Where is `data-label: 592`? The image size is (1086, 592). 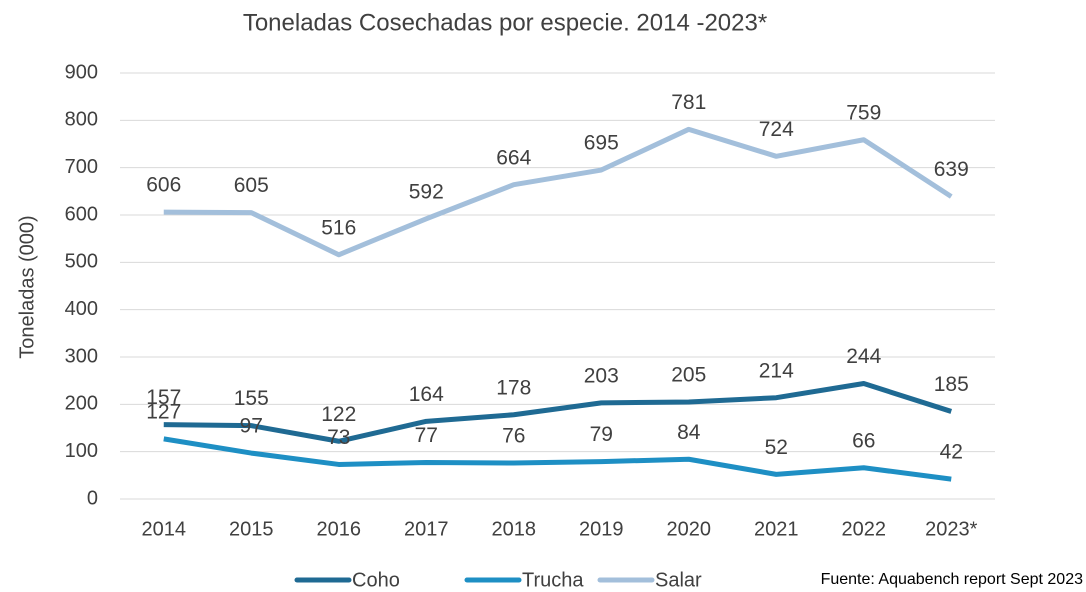 data-label: 592 is located at coordinates (426, 191).